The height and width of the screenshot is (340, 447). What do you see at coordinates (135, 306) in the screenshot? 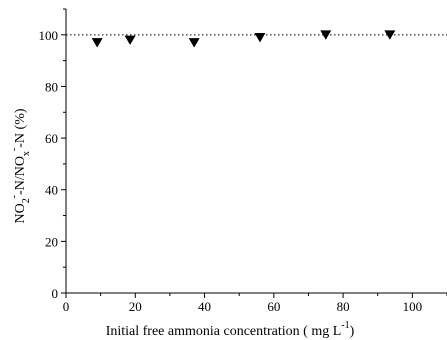
I see `x-tick-label: 20` at bounding box center [135, 306].